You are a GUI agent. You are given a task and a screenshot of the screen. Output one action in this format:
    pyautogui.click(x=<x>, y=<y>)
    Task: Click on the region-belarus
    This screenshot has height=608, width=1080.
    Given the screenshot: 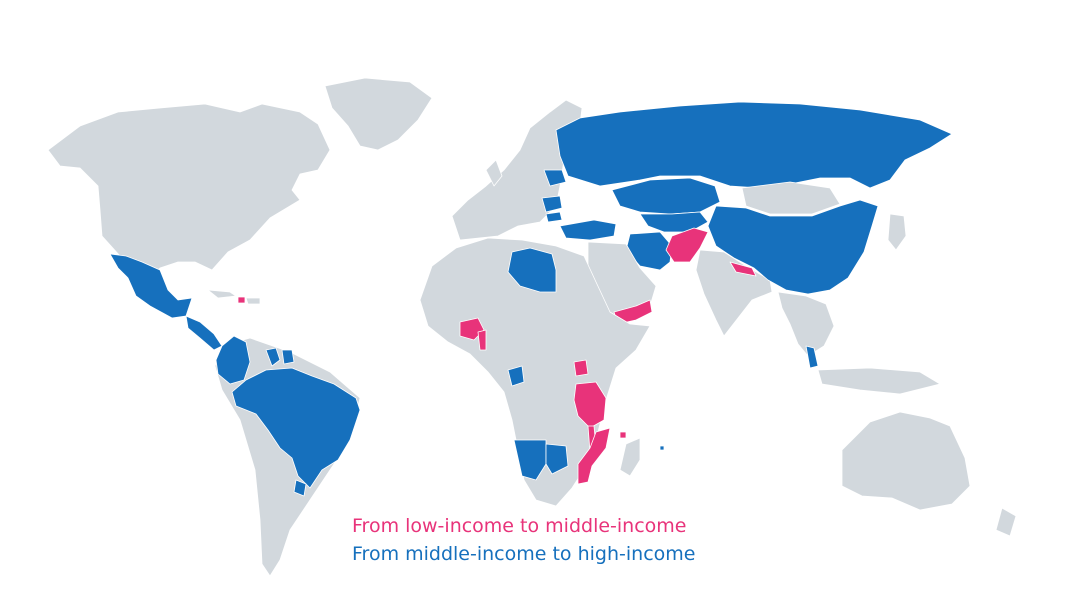 What is the action you would take?
    pyautogui.click(x=555, y=178)
    